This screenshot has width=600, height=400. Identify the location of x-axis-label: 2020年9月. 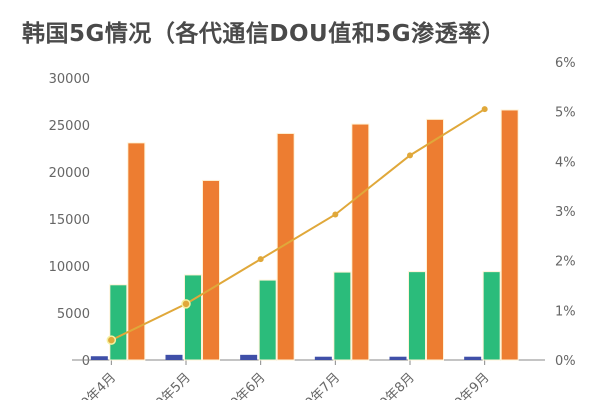
(463, 385).